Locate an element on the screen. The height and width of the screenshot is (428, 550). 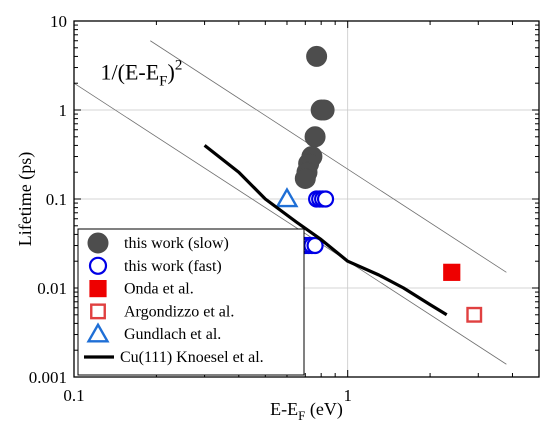
legend-label: Argondizzo et al. is located at coordinates (179, 311).